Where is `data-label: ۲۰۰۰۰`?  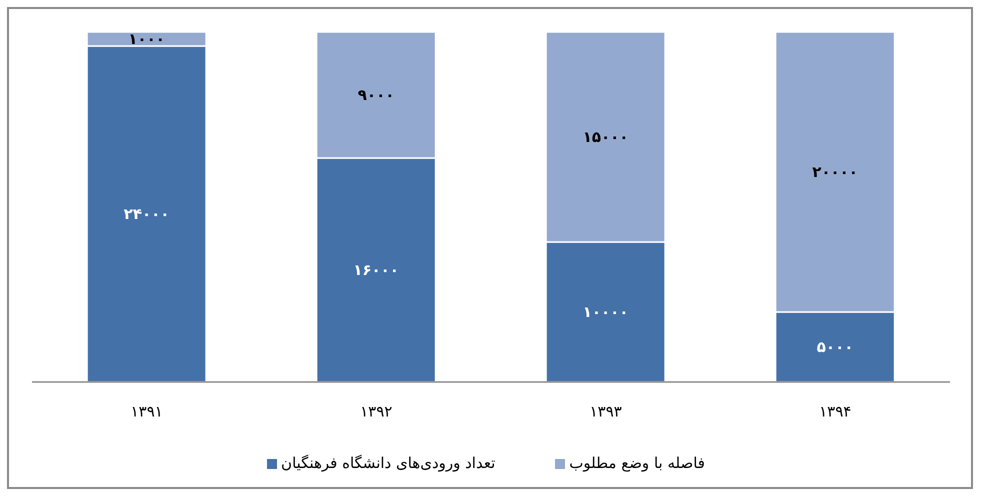 data-label: ۲۰۰۰۰ is located at coordinates (835, 172).